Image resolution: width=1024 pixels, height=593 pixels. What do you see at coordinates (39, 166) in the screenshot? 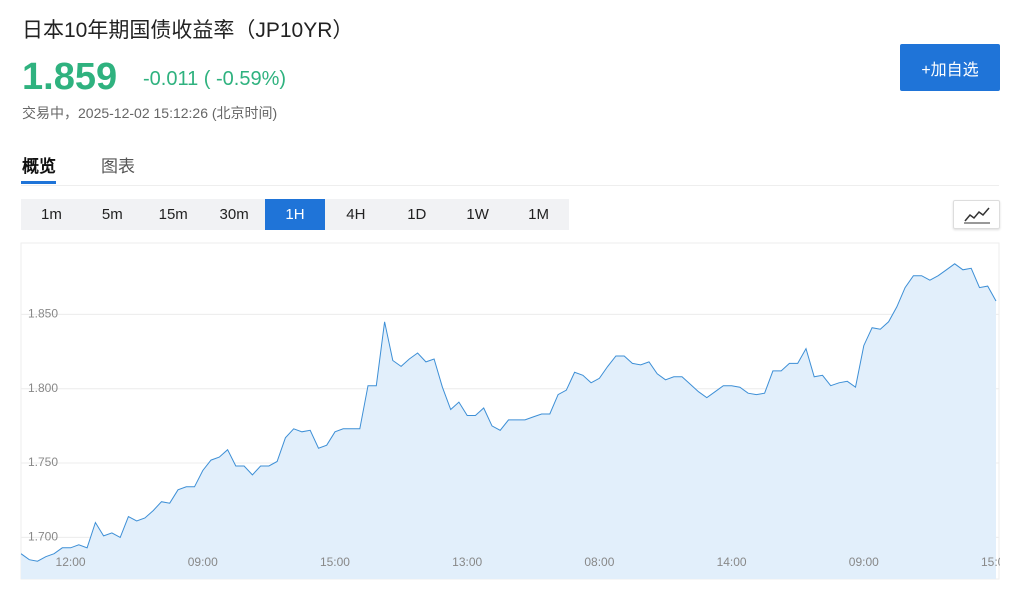
I see `tab: 概览` at bounding box center [39, 166].